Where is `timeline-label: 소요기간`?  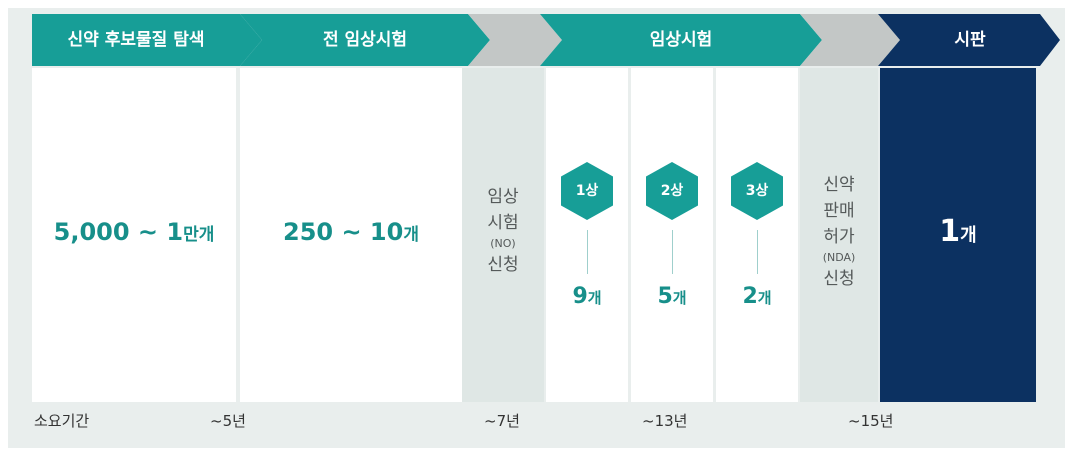 timeline-label: 소요기간 is located at coordinates (62, 421).